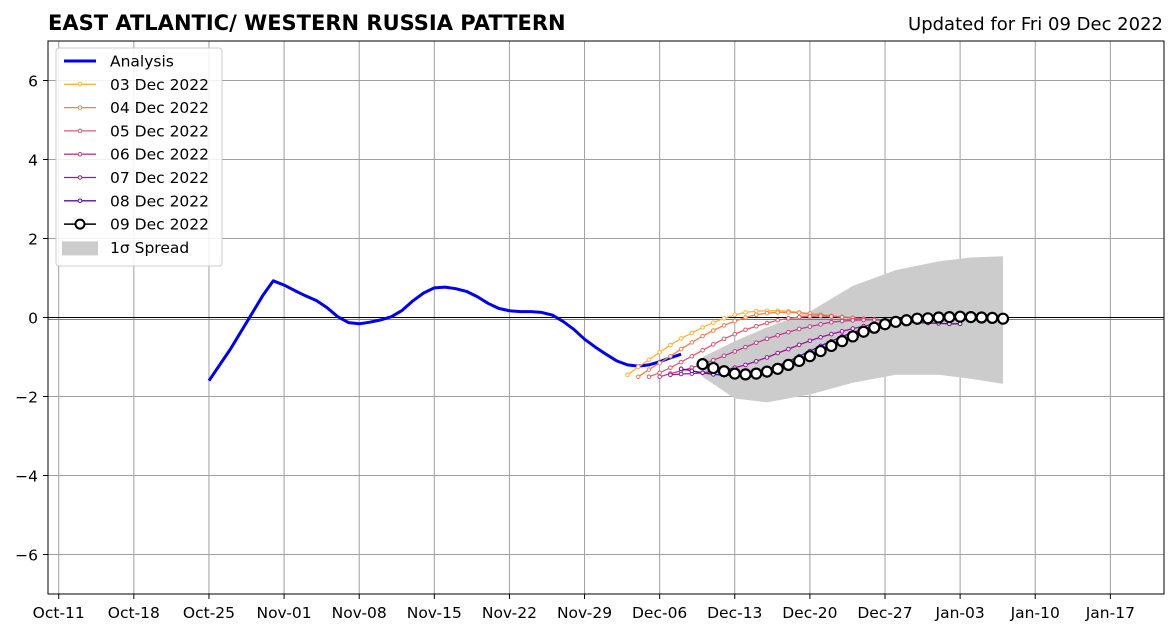 The width and height of the screenshot is (1176, 633). What do you see at coordinates (136, 201) in the screenshot?
I see `legend-entry: 08 Dec 2022` at bounding box center [136, 201].